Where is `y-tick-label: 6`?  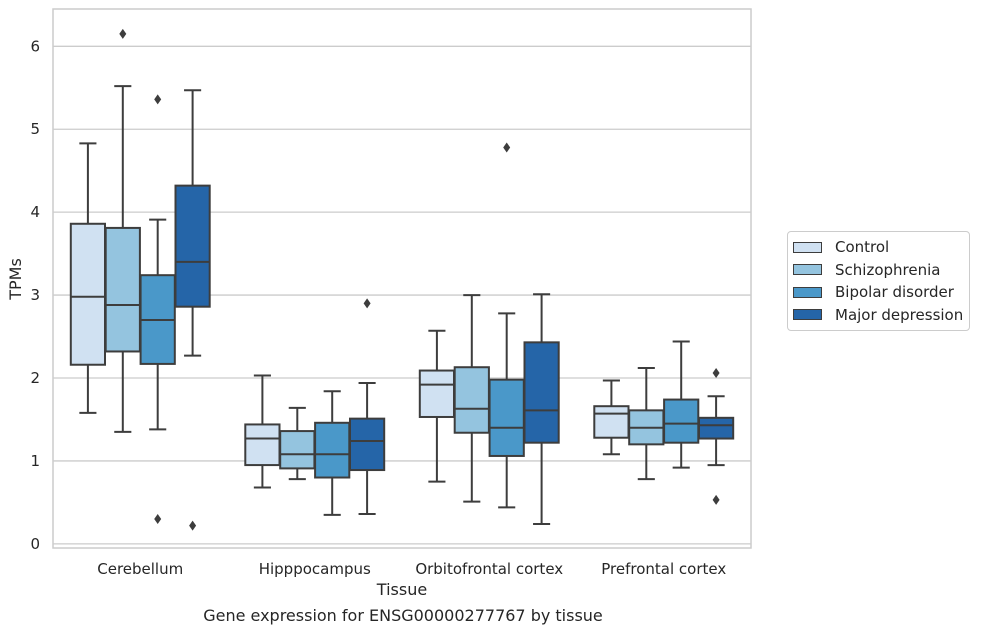 y-tick-label: 6 is located at coordinates (35, 46).